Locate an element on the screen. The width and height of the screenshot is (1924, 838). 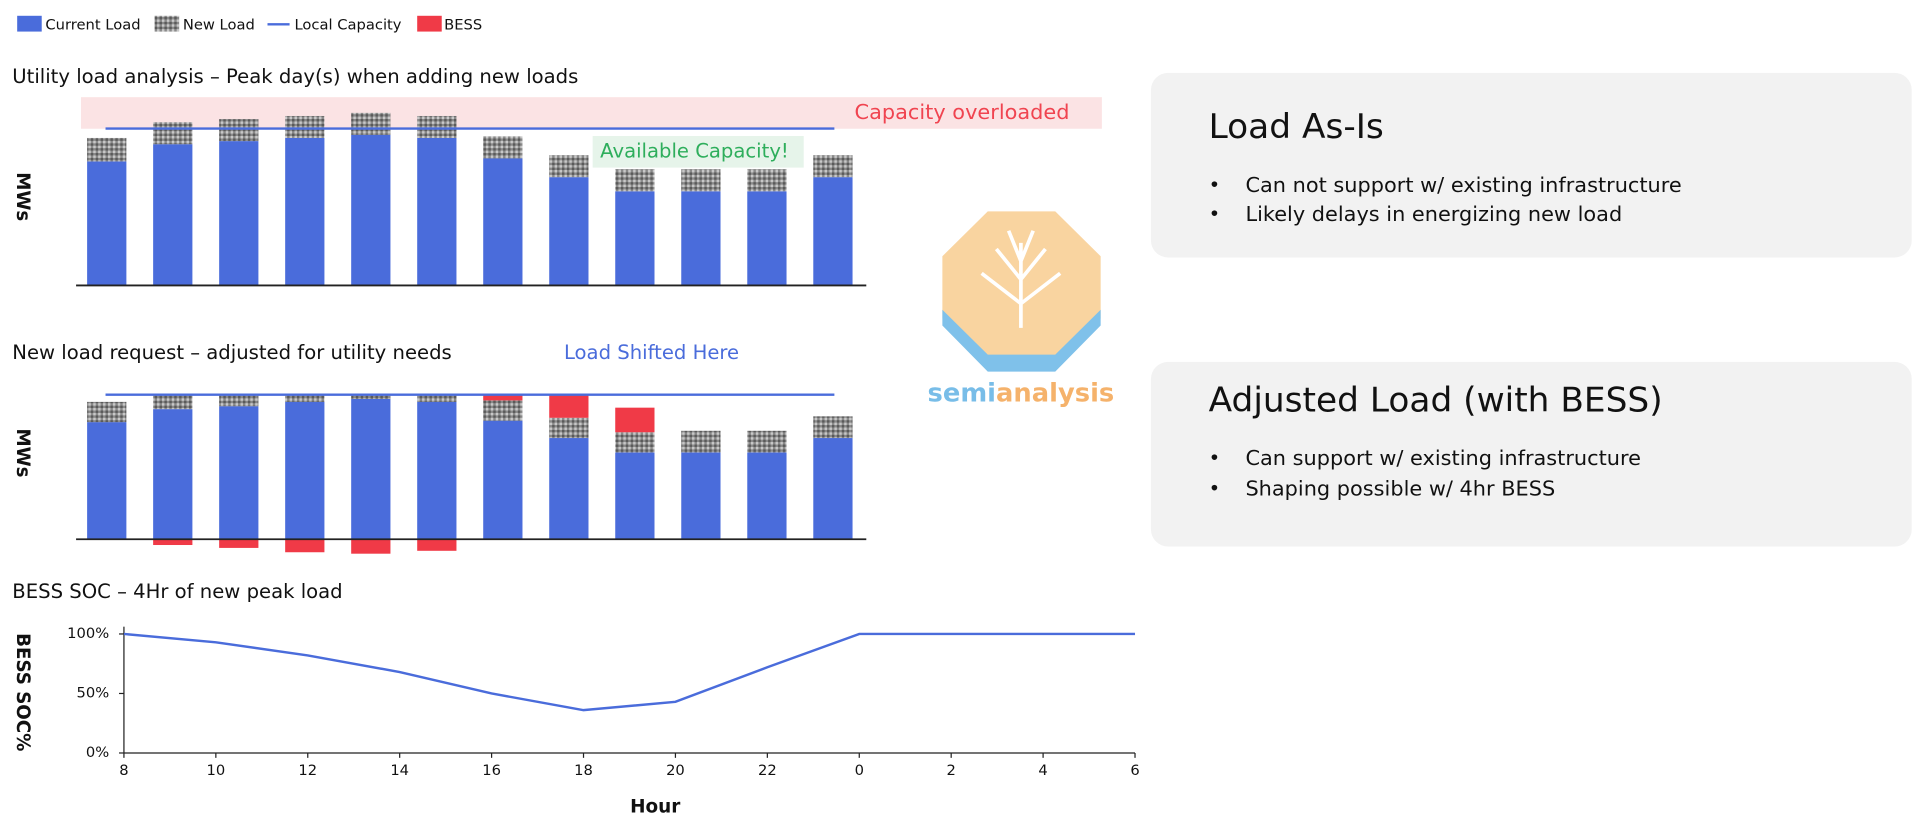
x-tick-label: 6 is located at coordinates (1134, 770).